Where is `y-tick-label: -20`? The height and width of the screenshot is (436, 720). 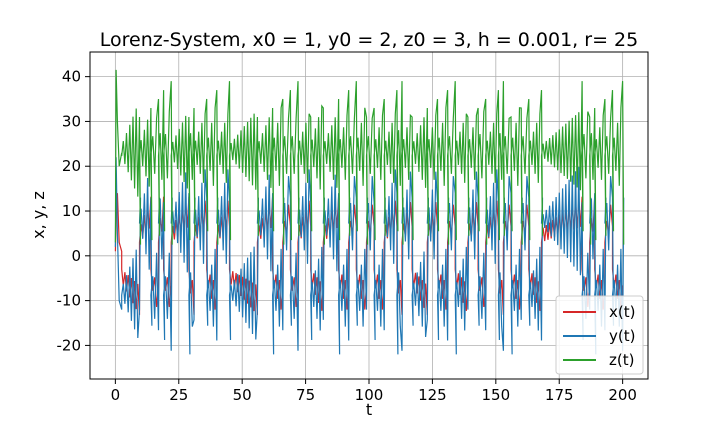
y-tick-label: -20 is located at coordinates (69, 345).